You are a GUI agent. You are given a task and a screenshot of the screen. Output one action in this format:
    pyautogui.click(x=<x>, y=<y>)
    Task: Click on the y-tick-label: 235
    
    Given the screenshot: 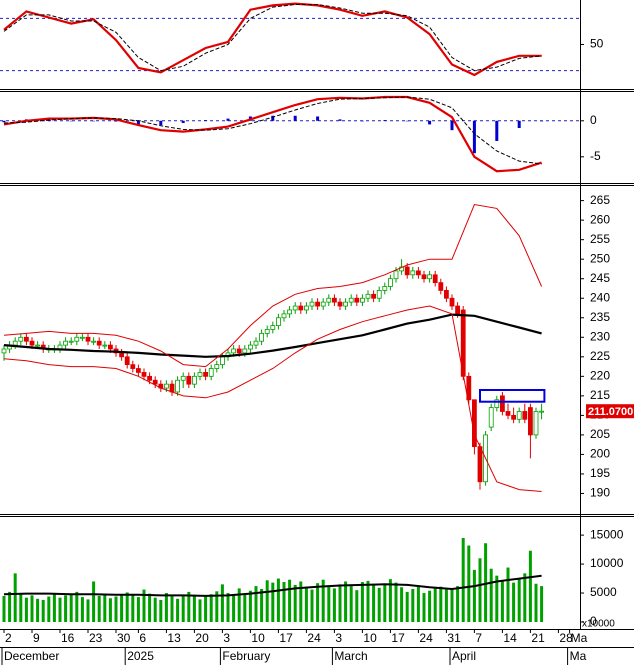 What is the action you would take?
    pyautogui.click(x=600, y=317)
    